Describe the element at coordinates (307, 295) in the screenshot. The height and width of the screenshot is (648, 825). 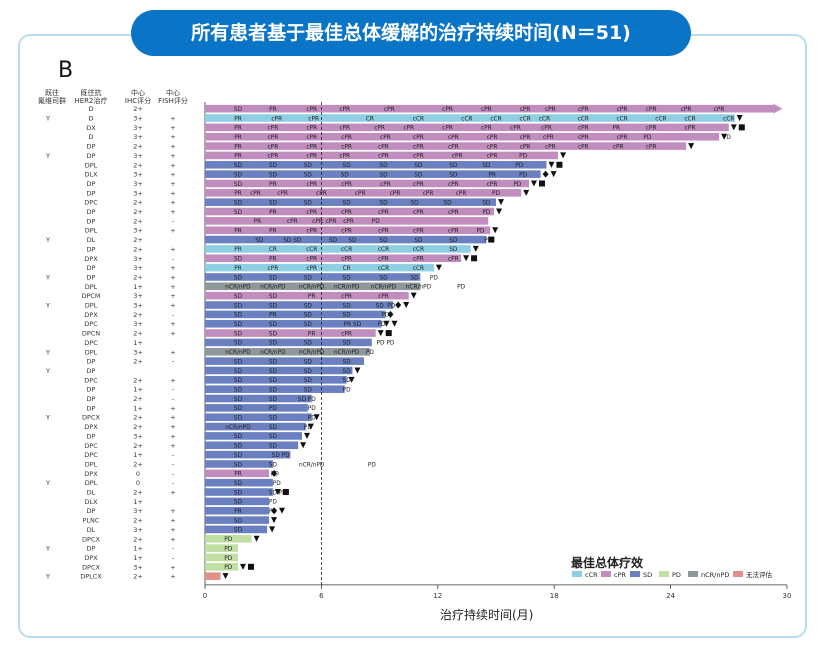
I see `bar-cPR` at that location.